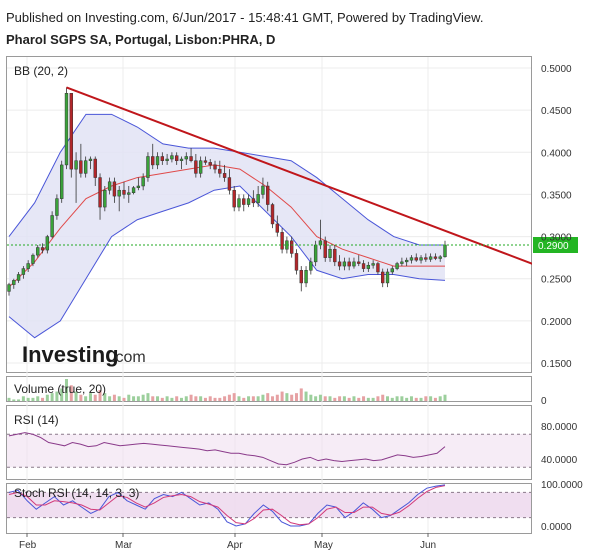 Image resolution: width=598 pixels, height=556 pixels. I want to click on price-tick-label: 0.3500, so click(556, 195).